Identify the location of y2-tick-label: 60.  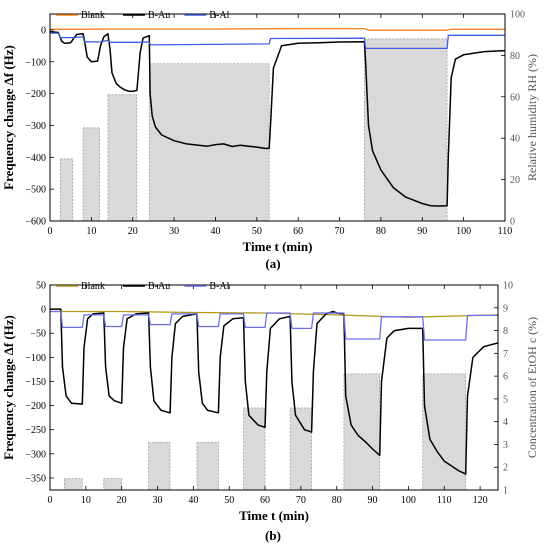
(515, 97).